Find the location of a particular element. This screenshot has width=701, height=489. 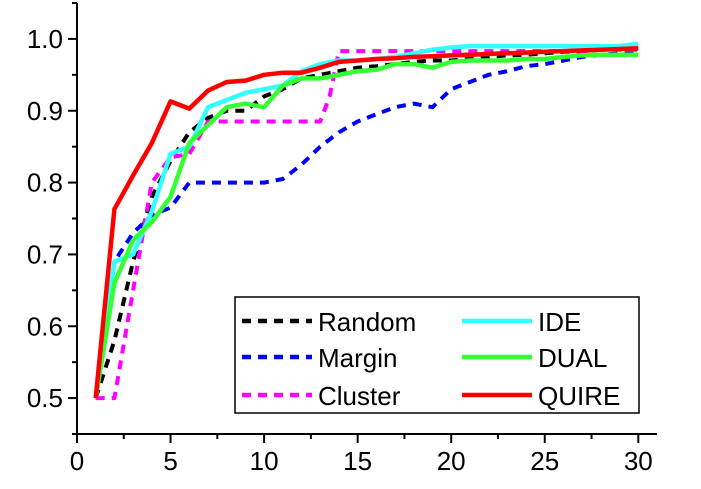

legend: Random Margin Cluster IDE DUAL QUIRE is located at coordinates (437, 355).